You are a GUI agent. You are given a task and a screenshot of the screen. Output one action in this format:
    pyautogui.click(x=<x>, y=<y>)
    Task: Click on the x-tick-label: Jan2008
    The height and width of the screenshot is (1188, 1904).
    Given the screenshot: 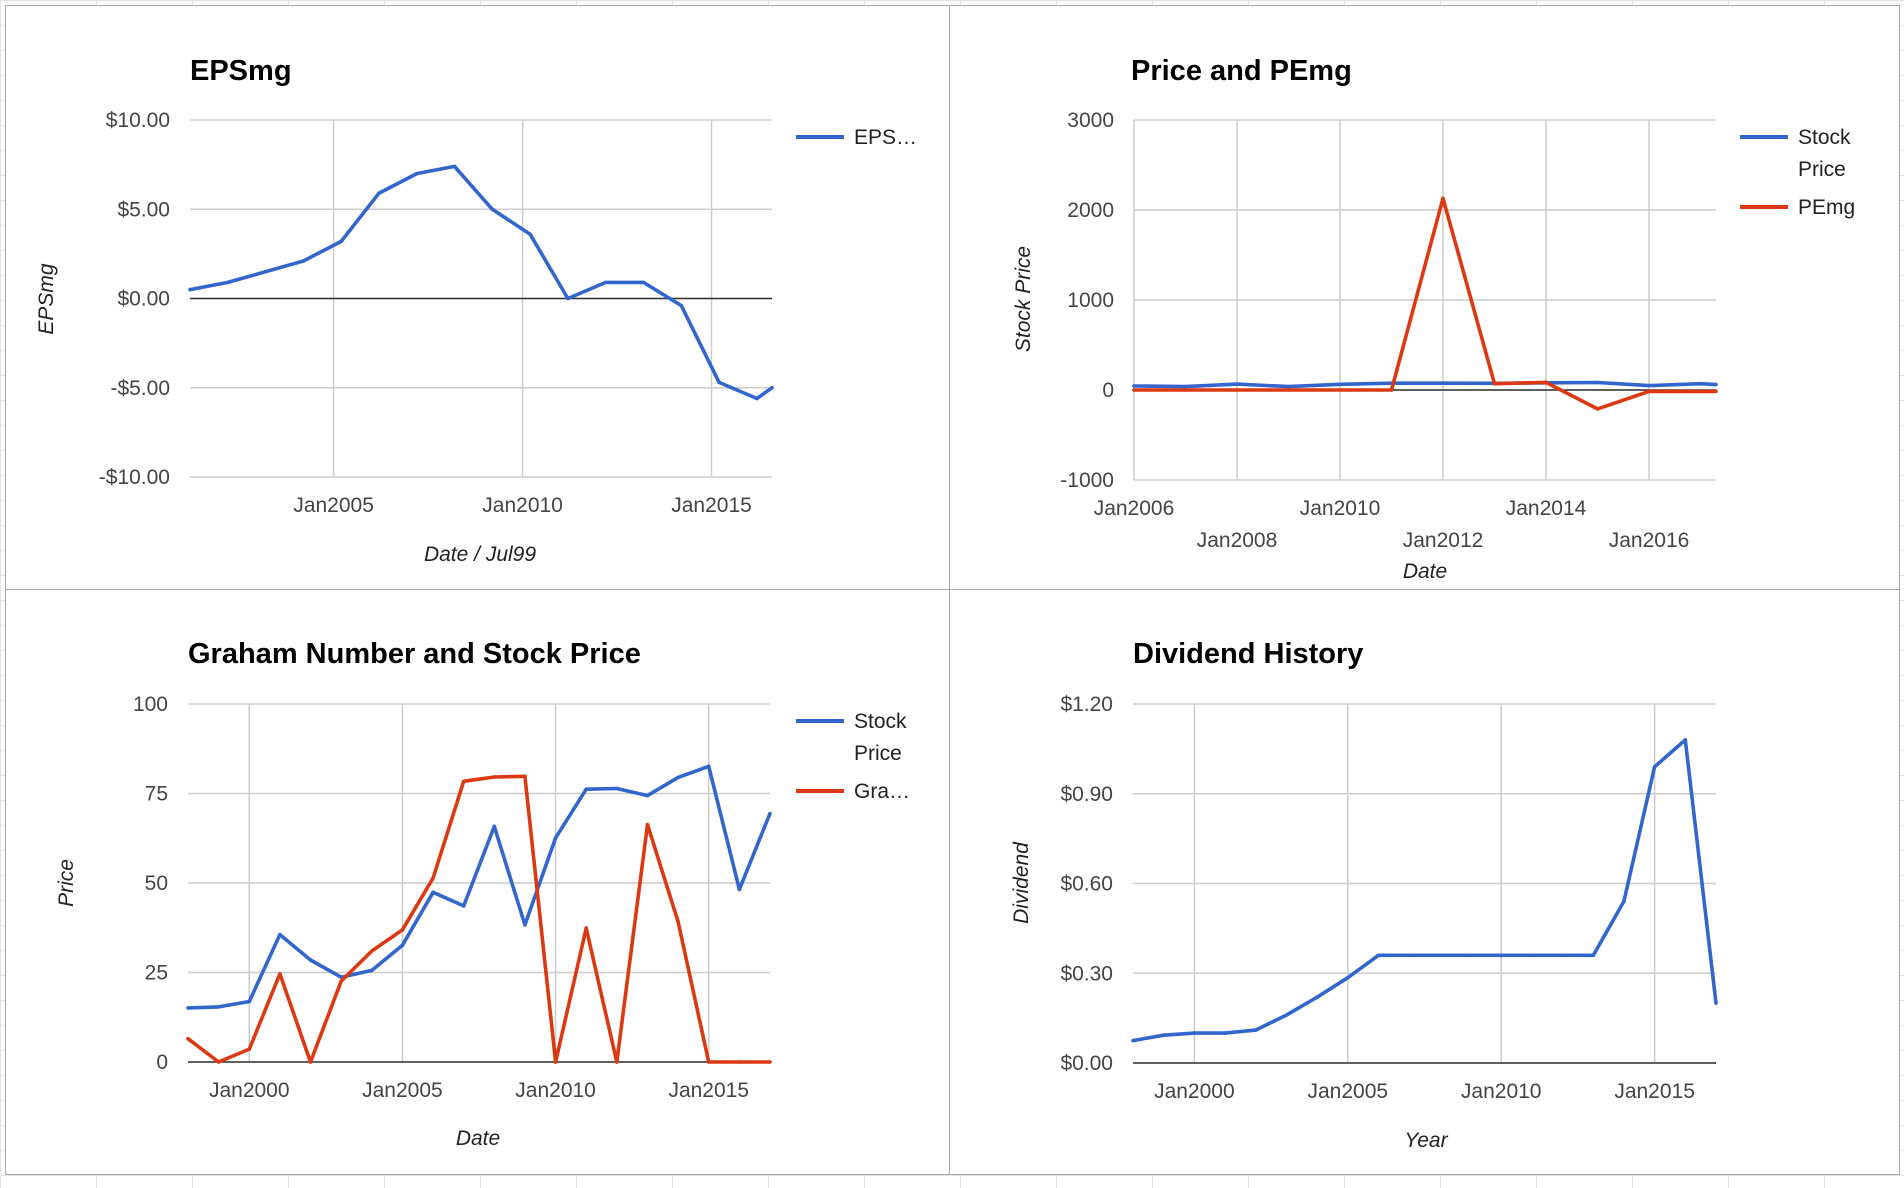 What is the action you would take?
    pyautogui.click(x=1237, y=540)
    